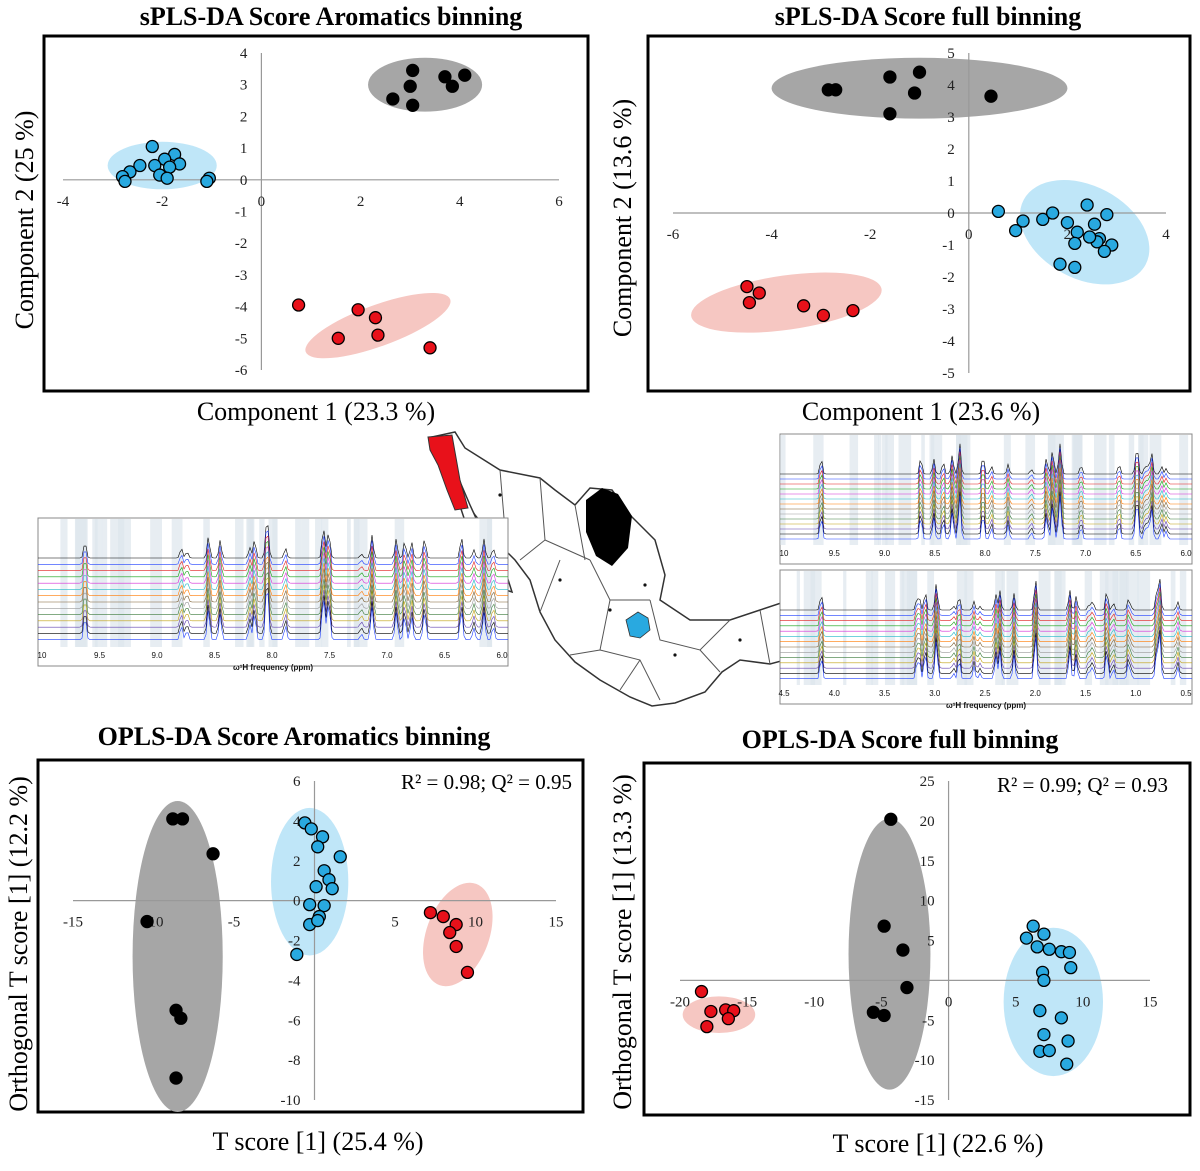 Image resolution: width=1200 pixels, height=1171 pixels. I want to click on spectrum-tick: 1.0, so click(1136, 693).